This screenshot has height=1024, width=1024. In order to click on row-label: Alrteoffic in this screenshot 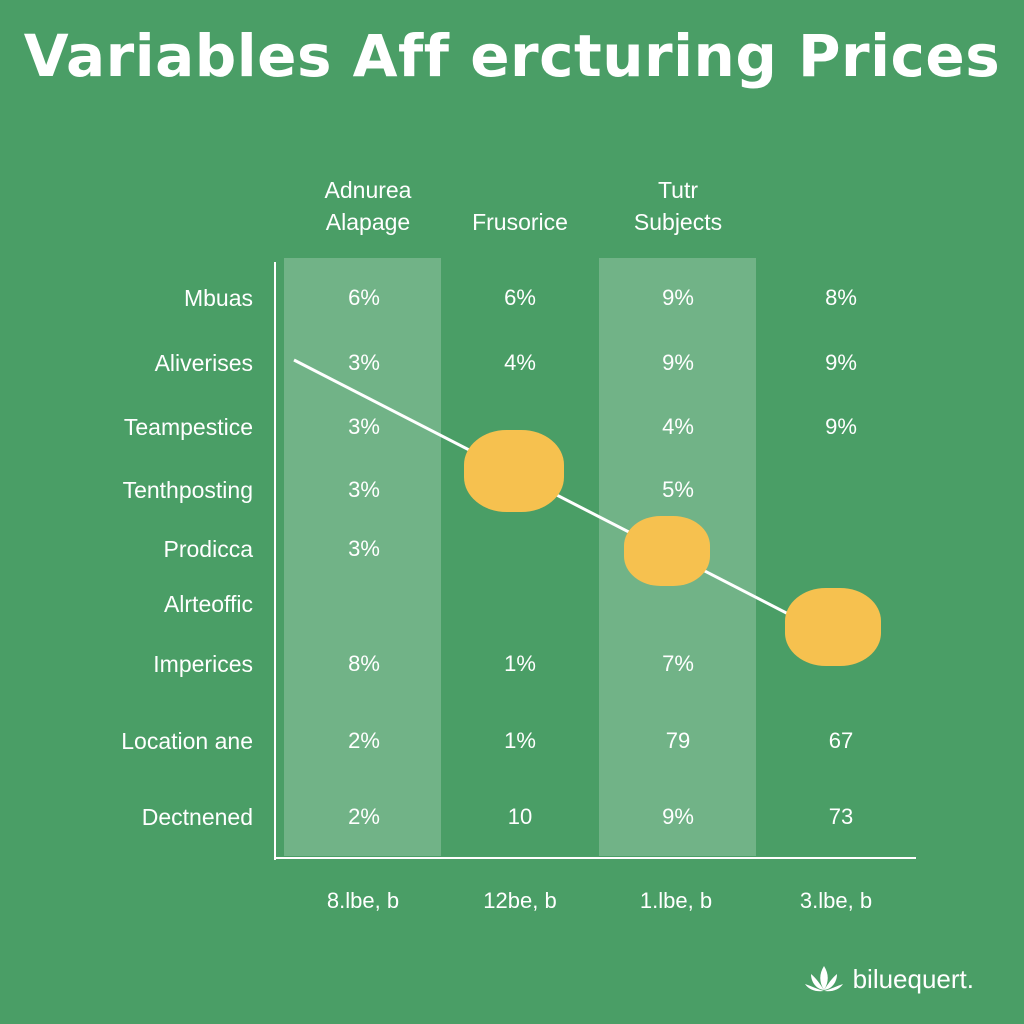, I will do `click(208, 604)`.